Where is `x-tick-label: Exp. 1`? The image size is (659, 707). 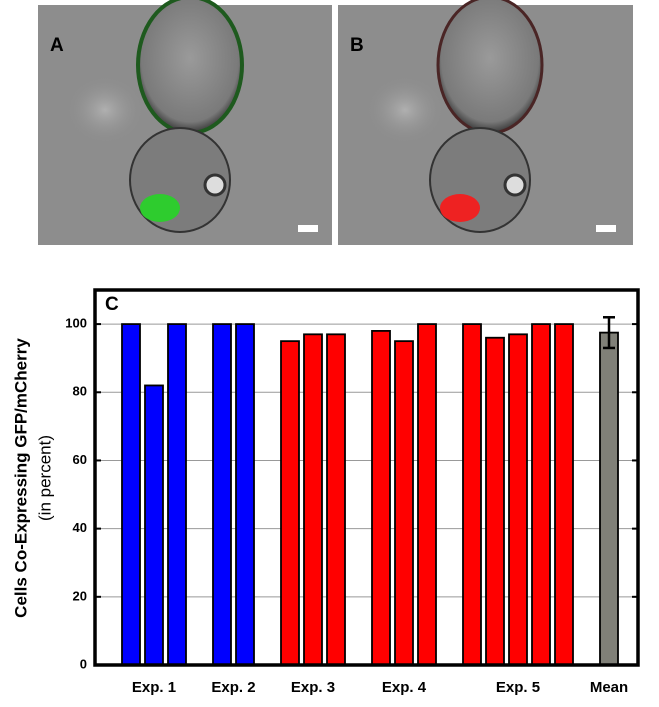 x-tick-label: Exp. 1 is located at coordinates (154, 687).